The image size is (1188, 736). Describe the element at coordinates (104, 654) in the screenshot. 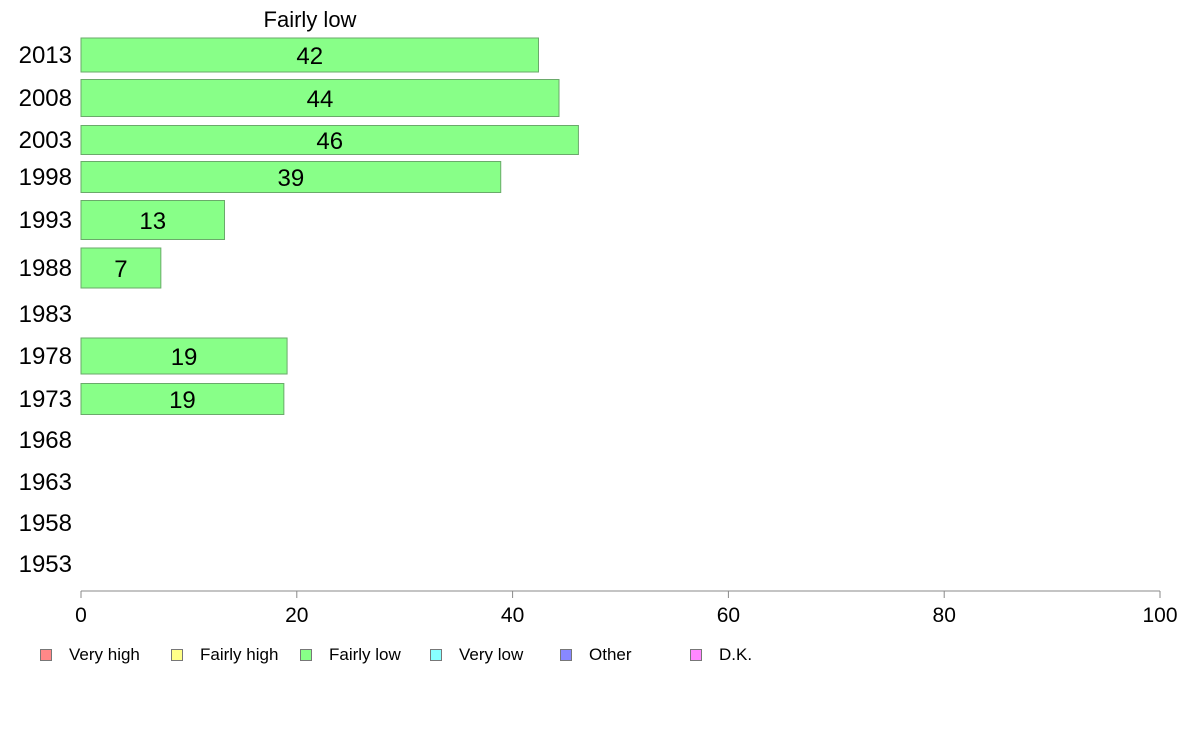

I see `legend-label: Very high` at that location.